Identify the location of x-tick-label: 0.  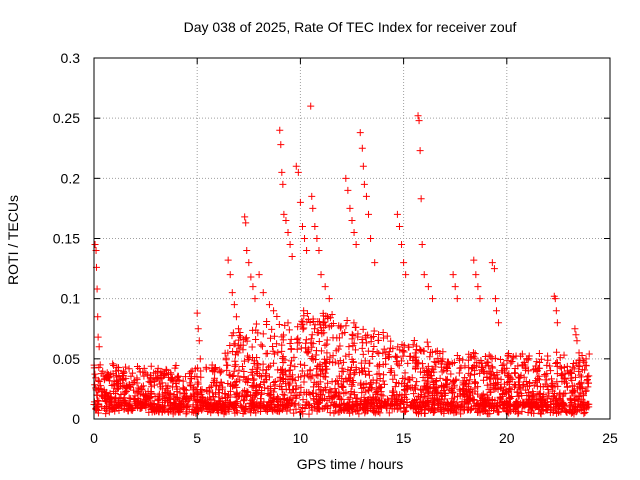
(94, 438).